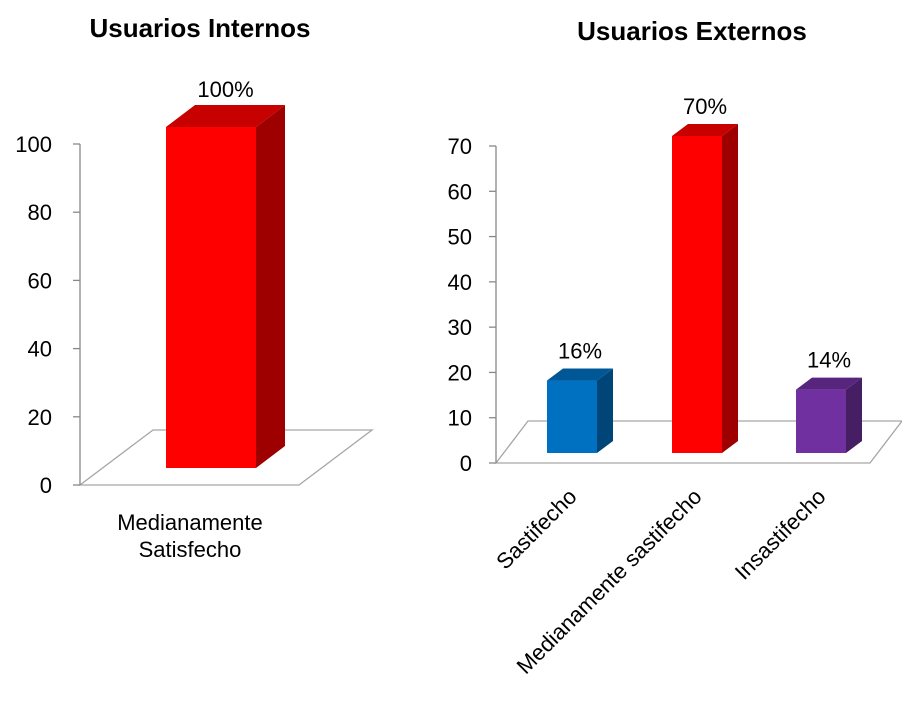 Image resolution: width=902 pixels, height=718 pixels. I want to click on data-label: 16%, so click(580, 351).